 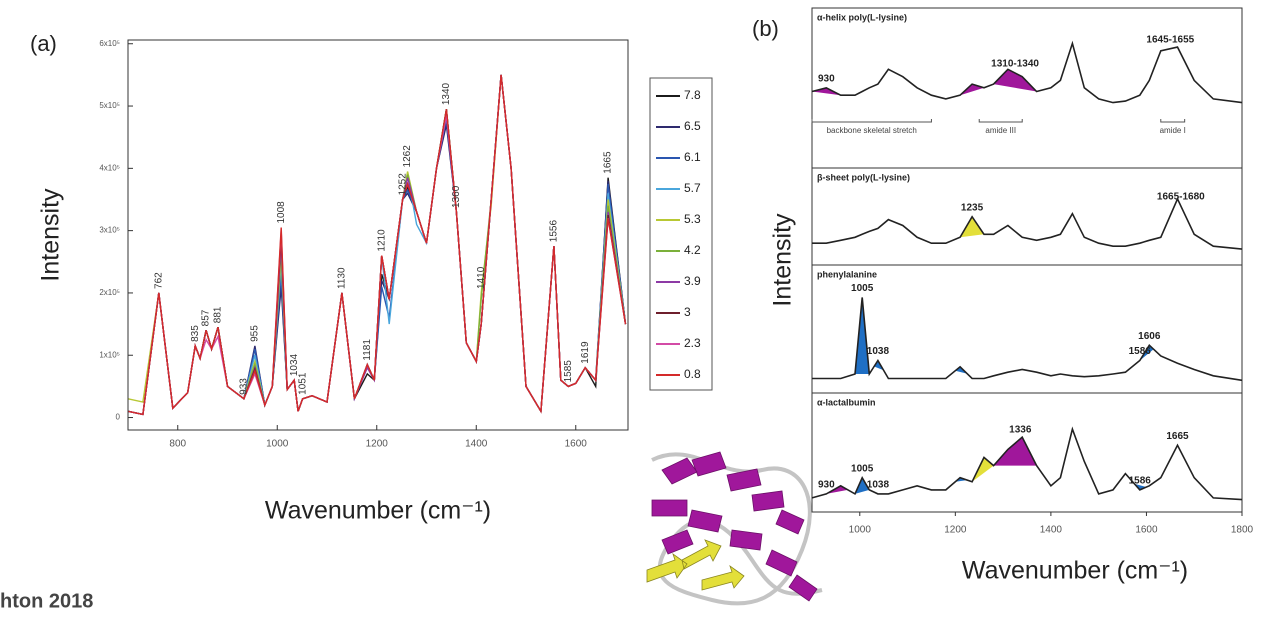 What do you see at coordinates (456, 196) in the screenshot?
I see `peak-label: 1360` at bounding box center [456, 196].